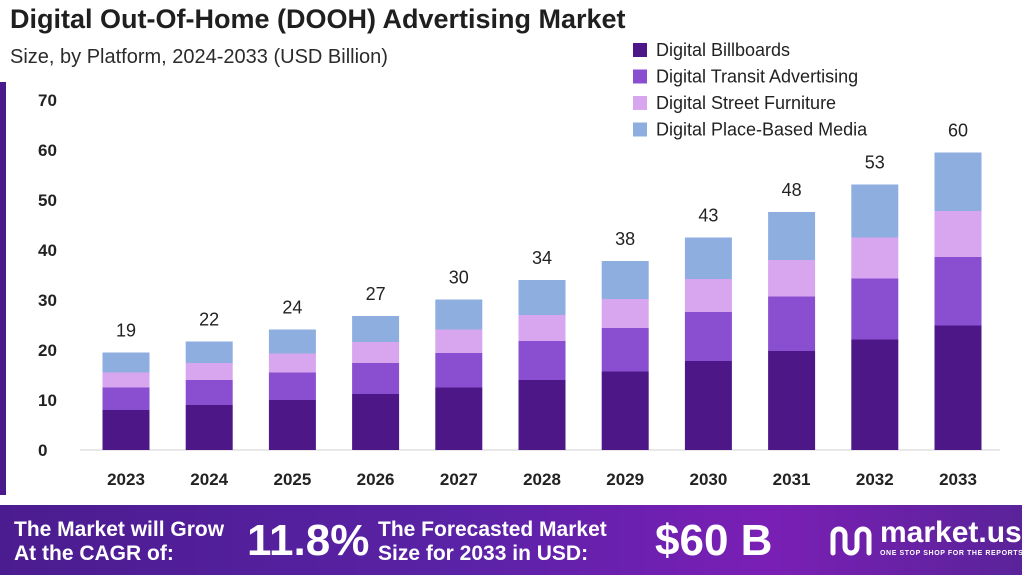  Describe the element at coordinates (757, 77) in the screenshot. I see `legend-label: Digital Transit Advertising` at that location.